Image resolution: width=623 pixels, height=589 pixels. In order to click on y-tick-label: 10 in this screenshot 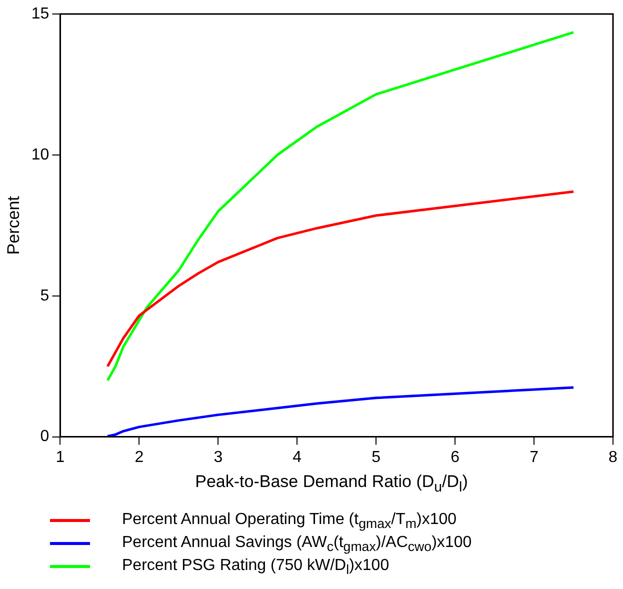, I will do `click(40, 155)`.